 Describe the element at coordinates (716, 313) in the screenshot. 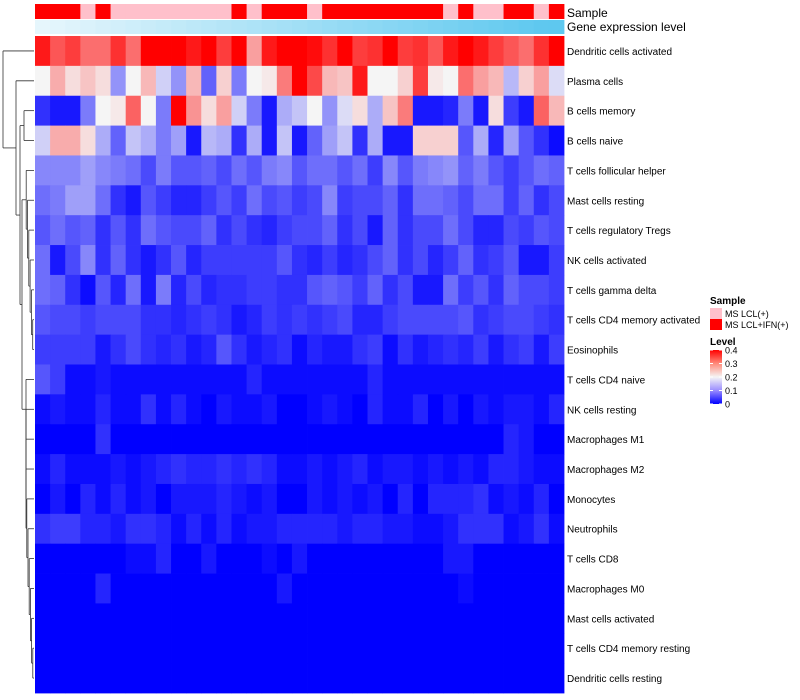

I see `legend-swatch-ms-lcl` at that location.